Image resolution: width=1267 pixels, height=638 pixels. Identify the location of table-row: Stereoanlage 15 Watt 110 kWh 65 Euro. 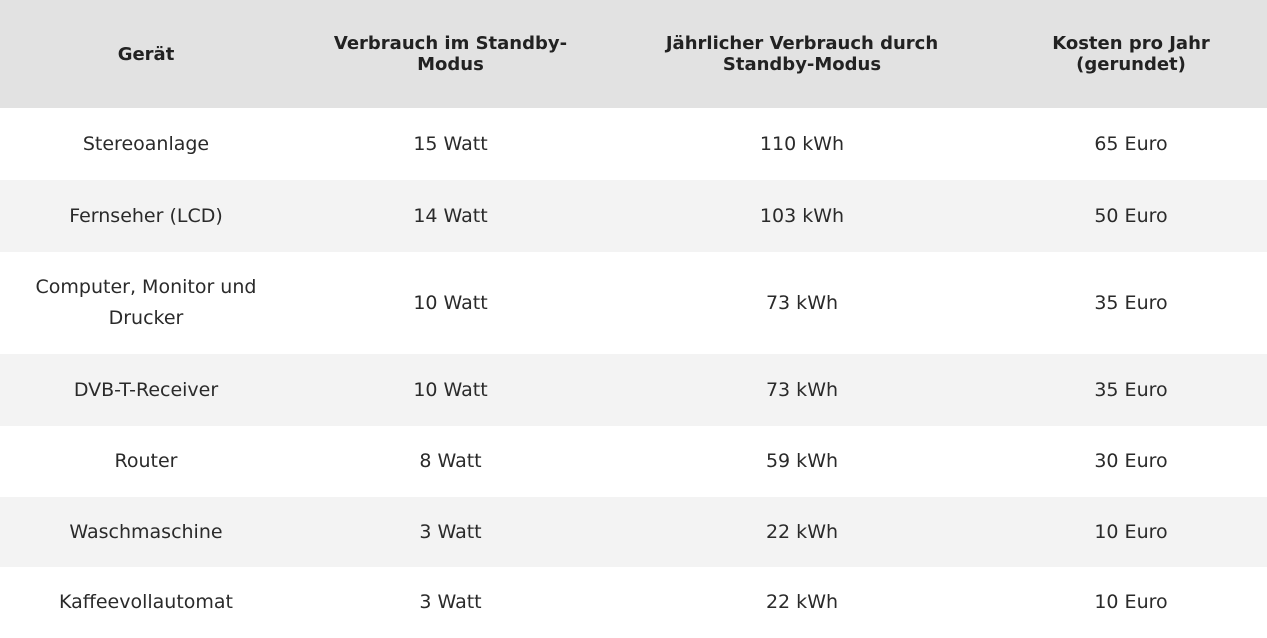
(633, 144).